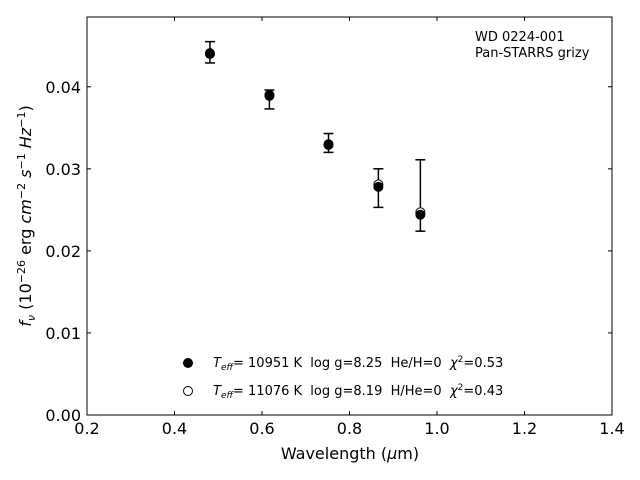  Describe the element at coordinates (188, 363) in the screenshot. I see `legend-marker-filled` at that location.